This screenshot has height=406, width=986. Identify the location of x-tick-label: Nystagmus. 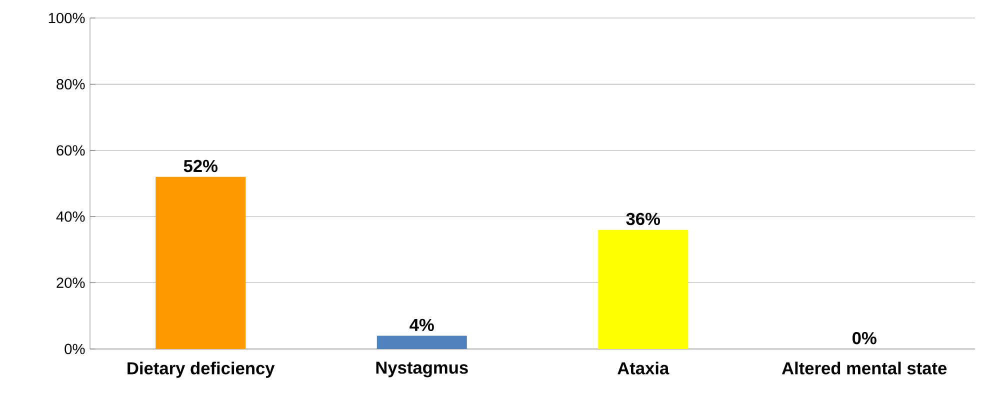
(422, 370).